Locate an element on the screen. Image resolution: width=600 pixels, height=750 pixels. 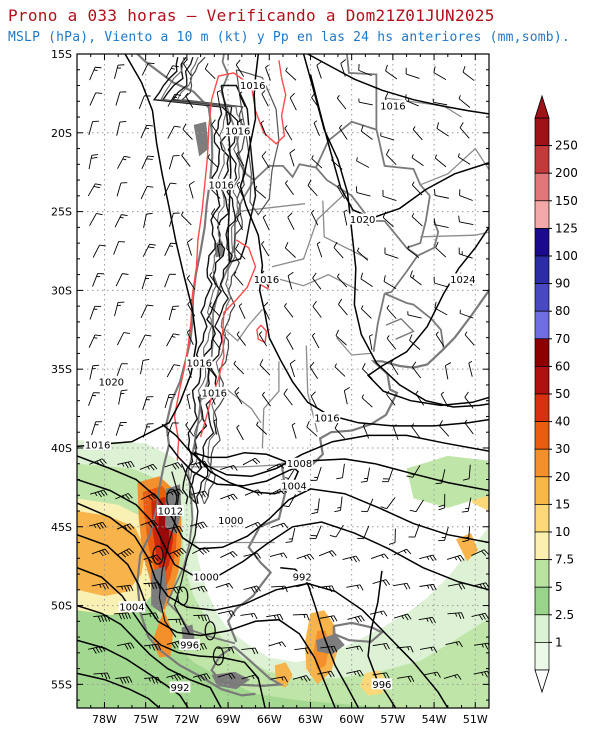
colorbar-tick-label: 5 is located at coordinates (559, 587).